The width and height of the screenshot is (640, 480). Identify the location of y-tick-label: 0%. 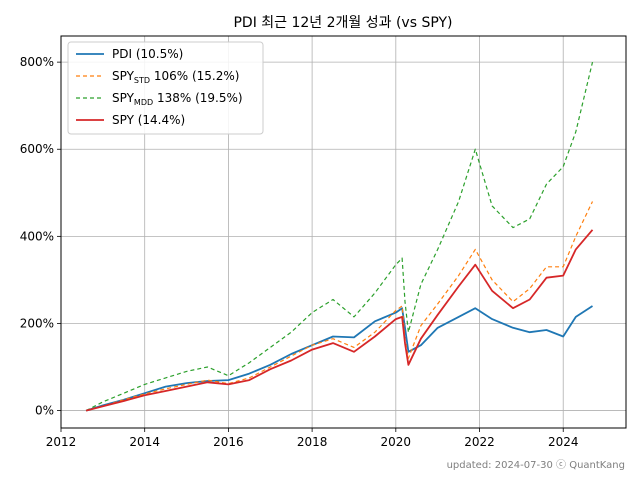
(44, 411).